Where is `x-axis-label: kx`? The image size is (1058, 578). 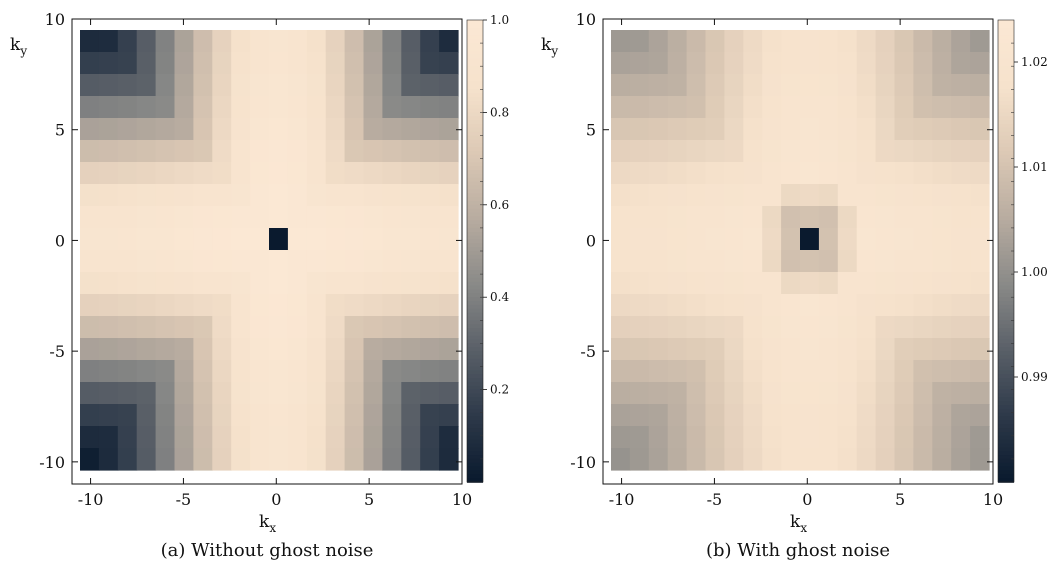
x-axis-label: kx is located at coordinates (798, 523).